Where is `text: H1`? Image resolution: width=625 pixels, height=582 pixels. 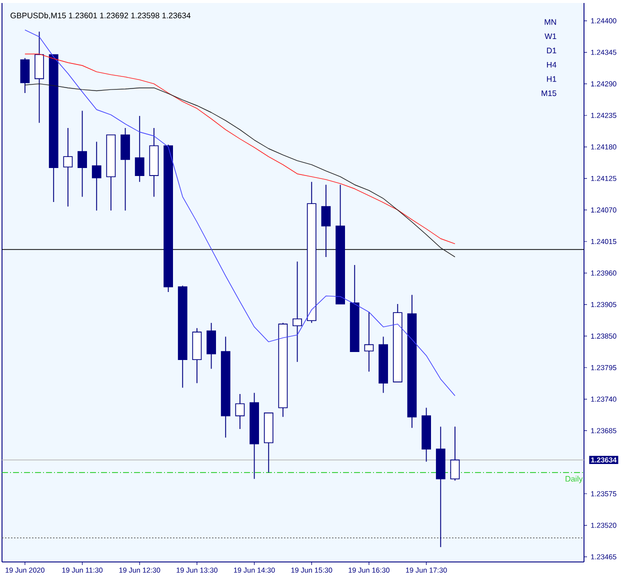
text: H1 is located at coordinates (551, 79).